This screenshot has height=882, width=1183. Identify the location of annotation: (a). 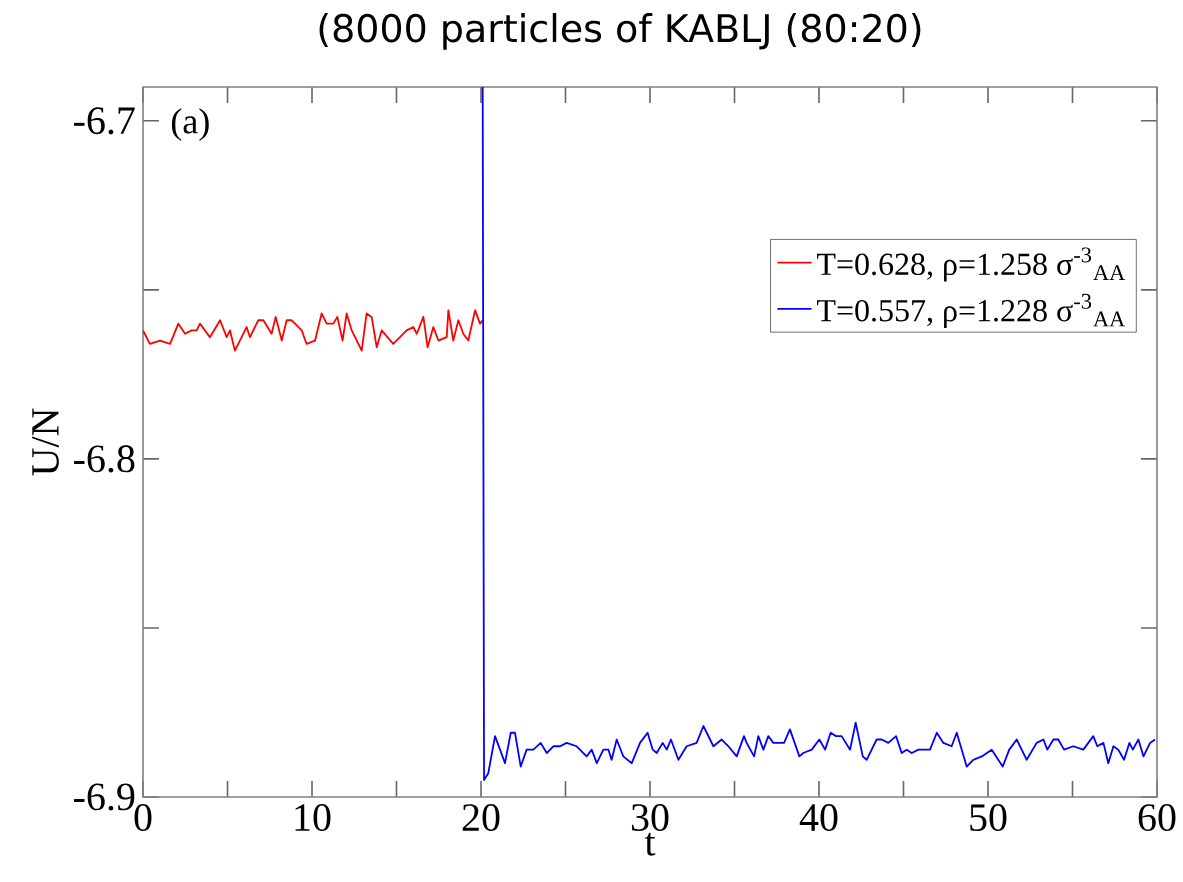
(190, 124).